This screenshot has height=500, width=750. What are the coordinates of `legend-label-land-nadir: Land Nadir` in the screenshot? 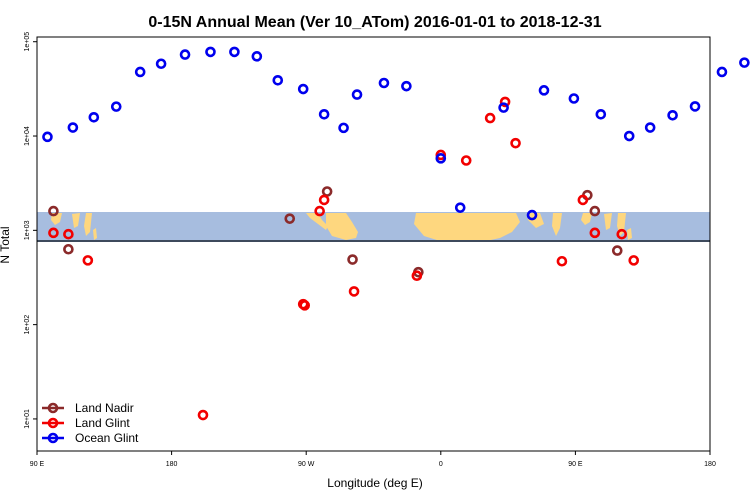 It's located at (104, 408).